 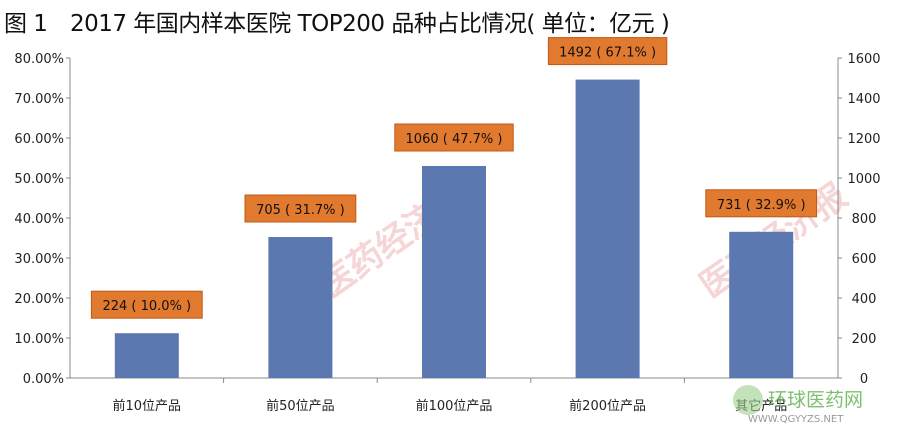 What do you see at coordinates (863, 139) in the screenshot?
I see `right-tick-label: 1200` at bounding box center [863, 139].